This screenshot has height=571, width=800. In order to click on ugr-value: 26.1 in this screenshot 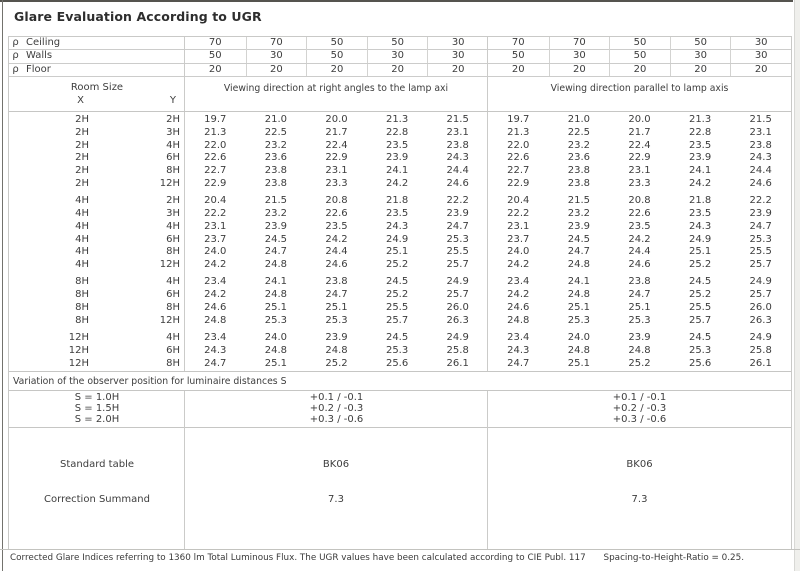, I will do `click(457, 363)`.